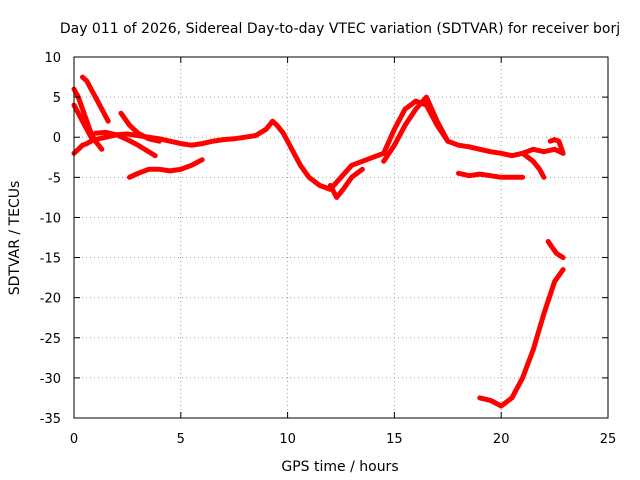 Image resolution: width=640 pixels, height=480 pixels. I want to click on series-arc-g, so click(166, 168).